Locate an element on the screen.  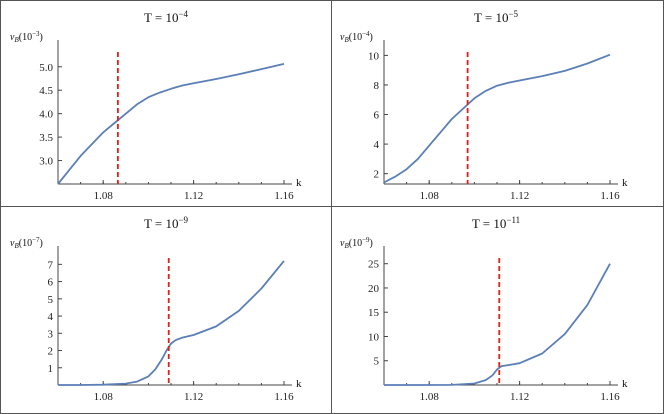
chart-title: T = 10−11 is located at coordinates (496, 223).